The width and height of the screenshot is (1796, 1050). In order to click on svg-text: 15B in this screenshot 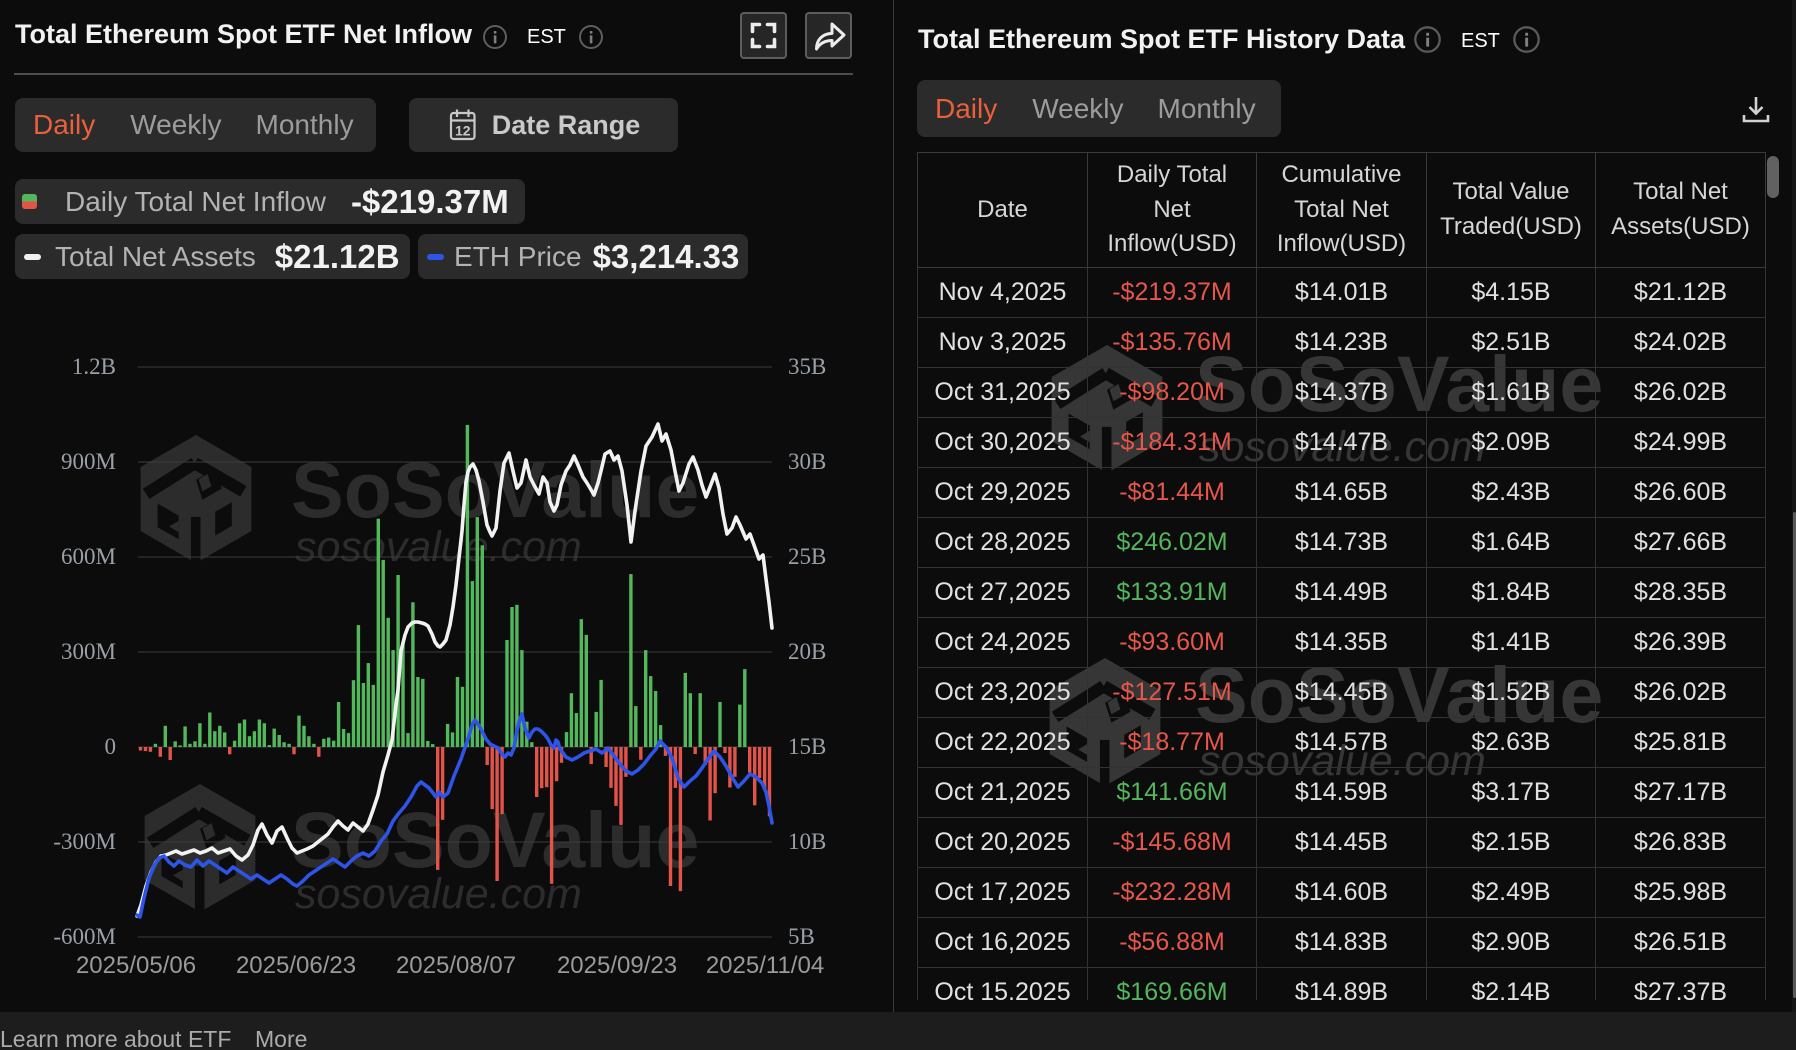, I will do `click(807, 746)`.